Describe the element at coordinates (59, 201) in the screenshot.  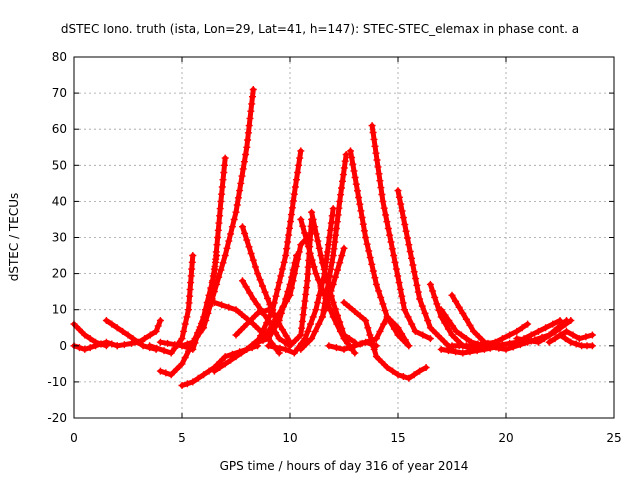
I see `y-tick-label: 40` at that location.